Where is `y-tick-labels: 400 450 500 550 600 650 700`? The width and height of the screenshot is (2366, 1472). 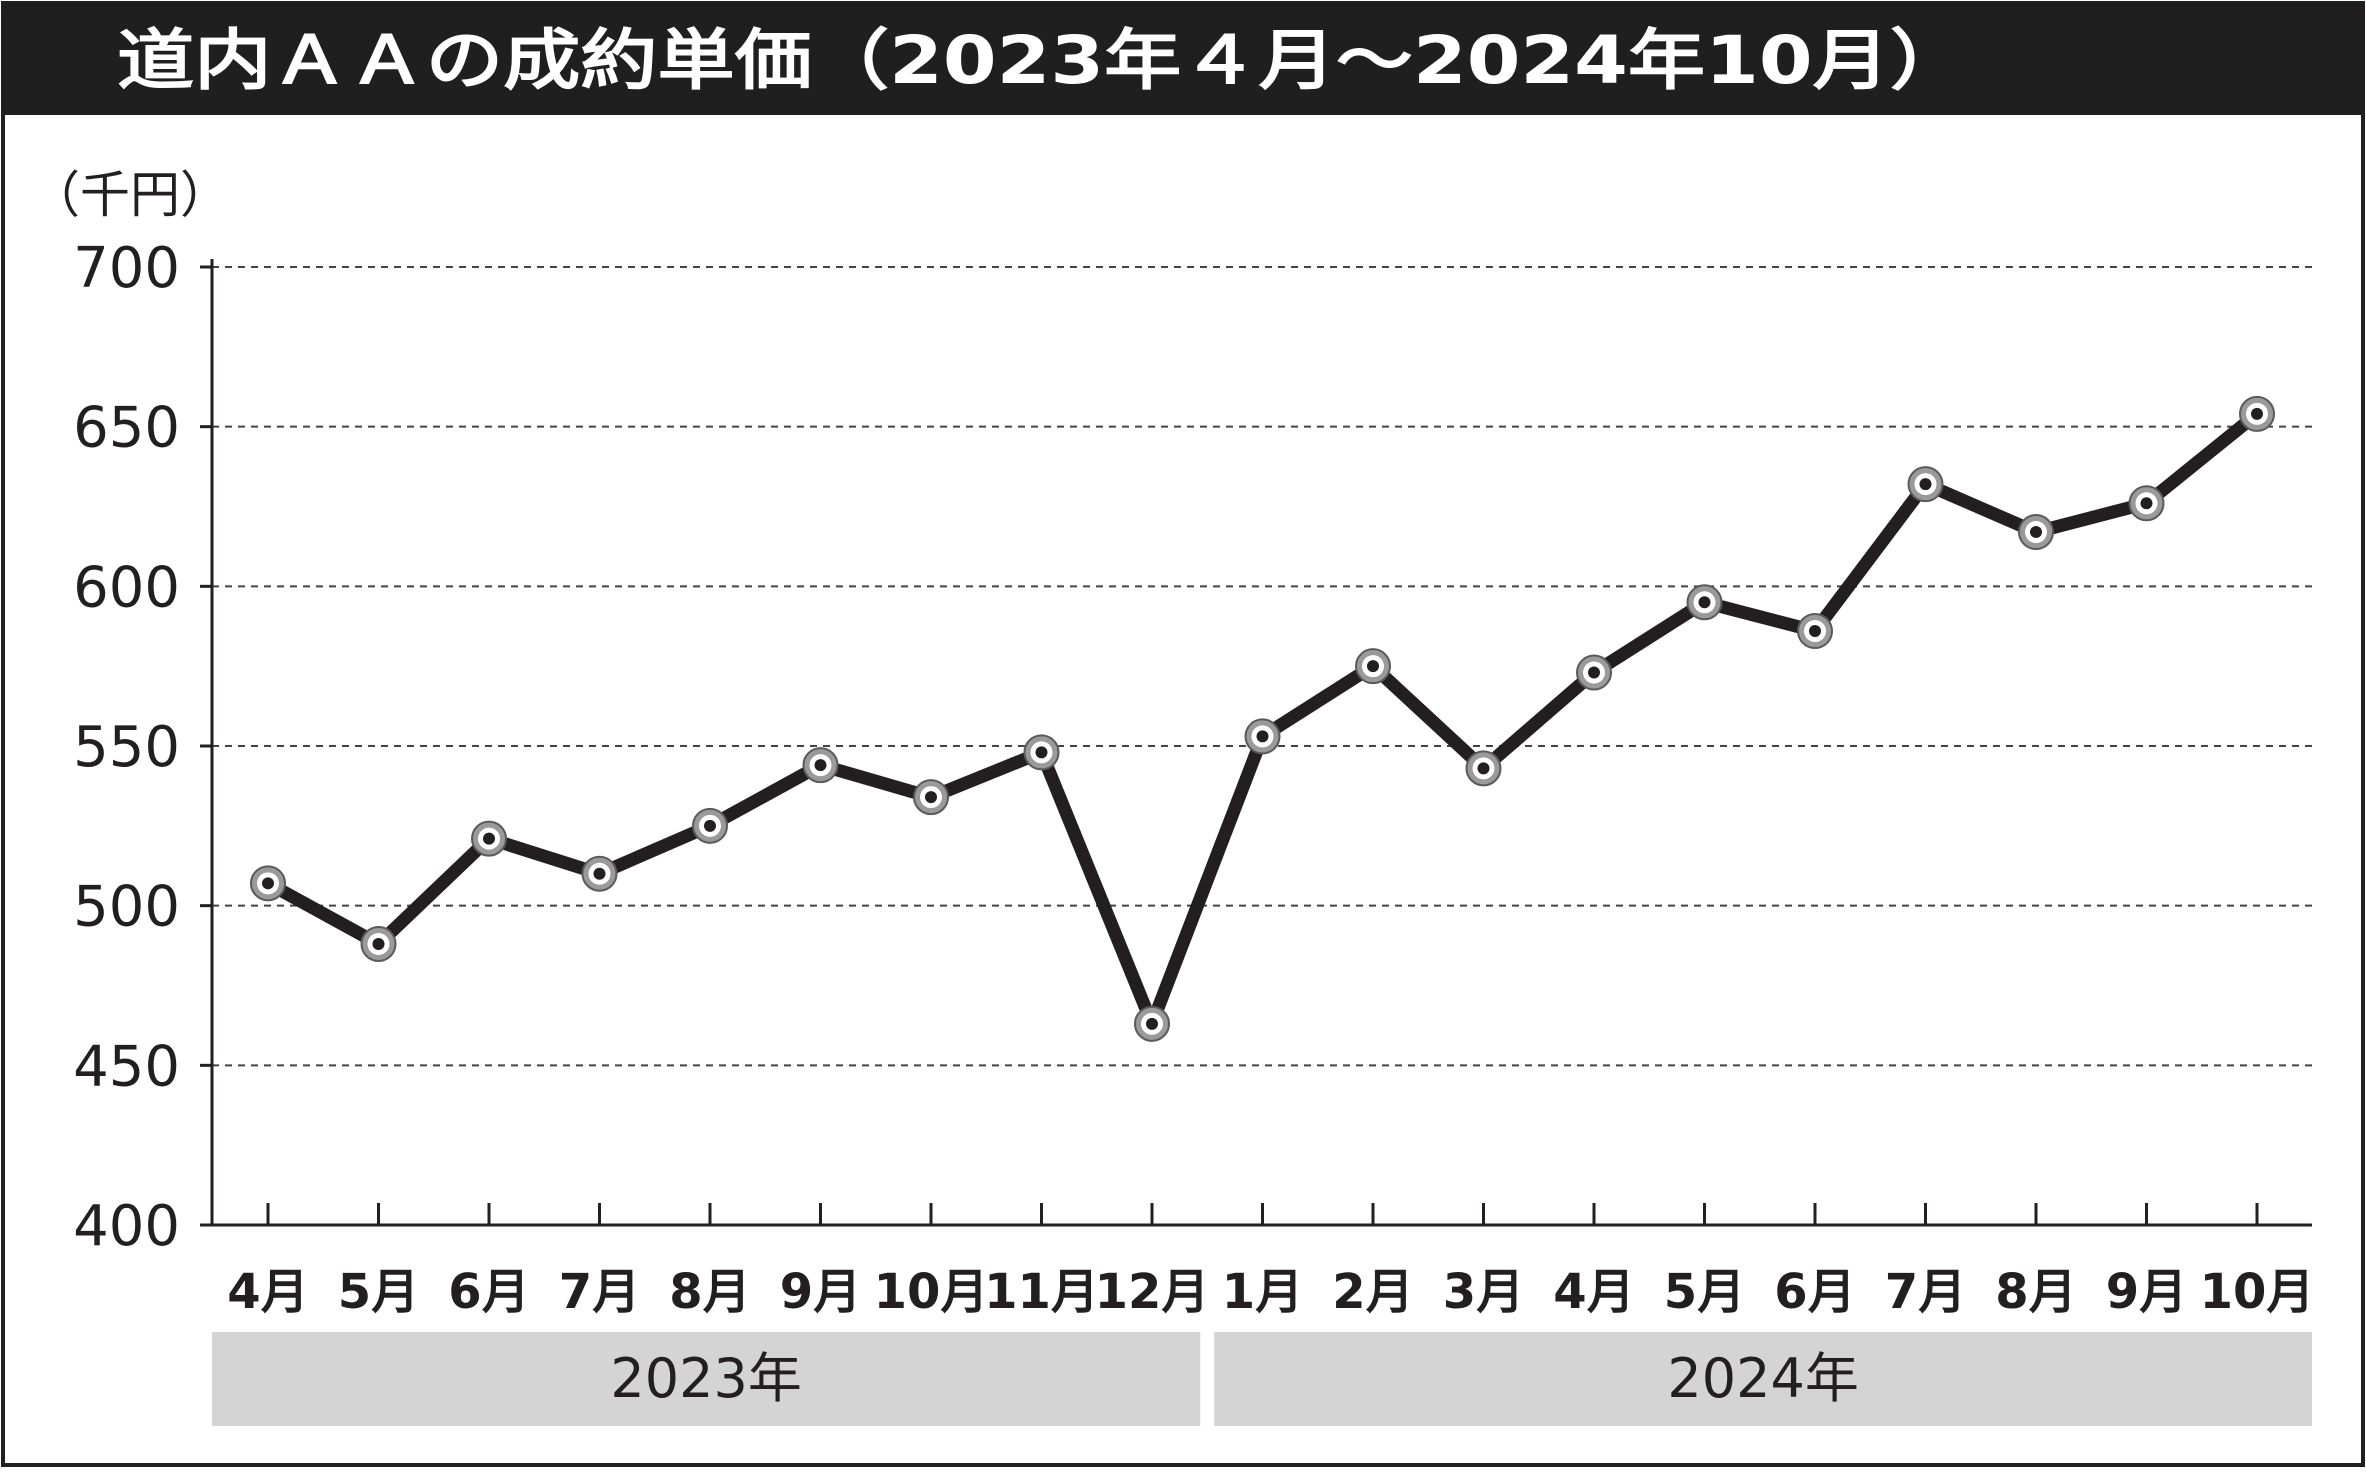 y-tick-labels: 400 450 500 550 600 650 700 is located at coordinates (126, 747).